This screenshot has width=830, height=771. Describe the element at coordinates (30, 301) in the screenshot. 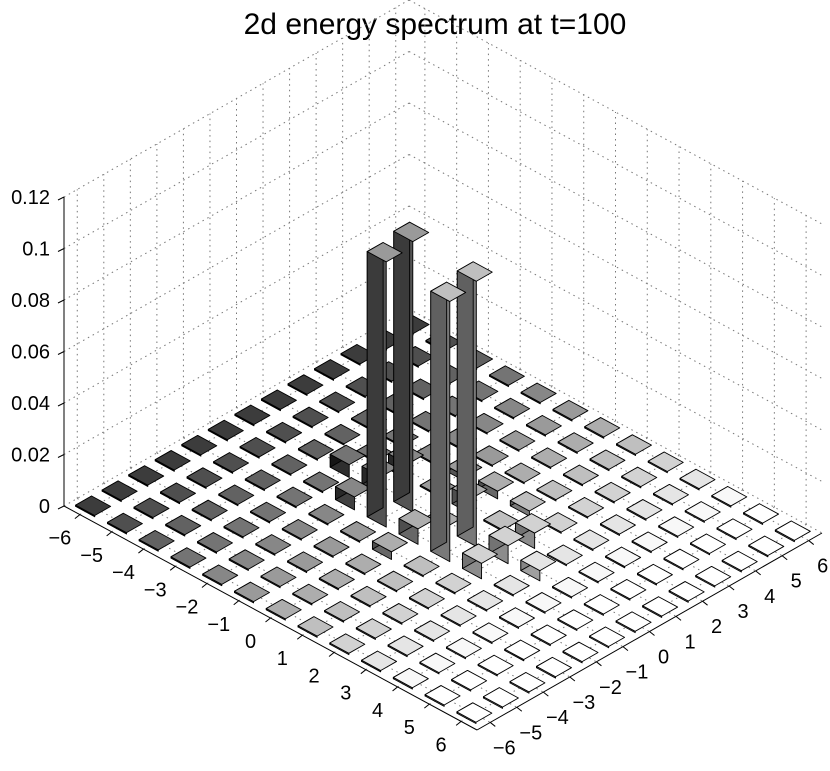

I see `z-tick-label: 0.08` at that location.